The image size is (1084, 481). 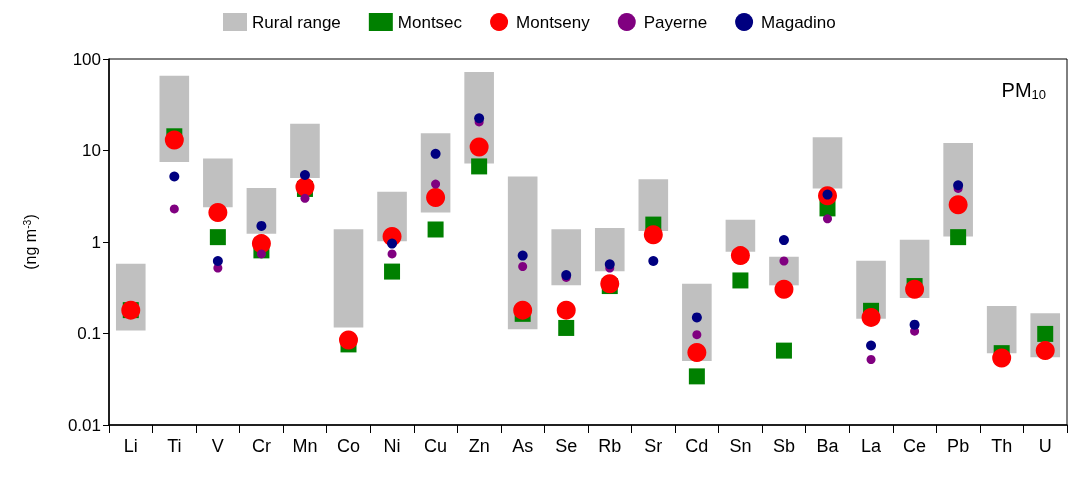 I want to click on x-tick-label: Ba, so click(x=828, y=446).